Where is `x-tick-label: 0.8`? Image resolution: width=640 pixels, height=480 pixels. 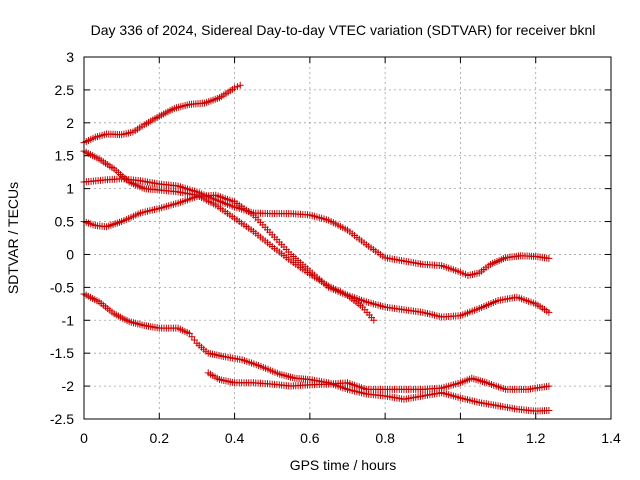 x-tick-label: 0.8 is located at coordinates (385, 438).